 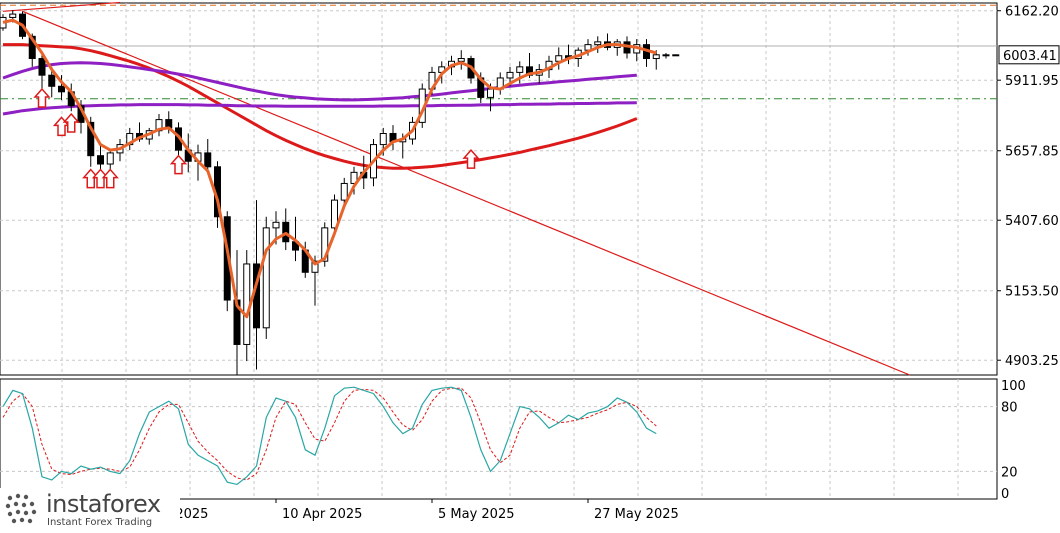 What do you see at coordinates (103, 504) in the screenshot?
I see `brand-name: instaforex` at bounding box center [103, 504].